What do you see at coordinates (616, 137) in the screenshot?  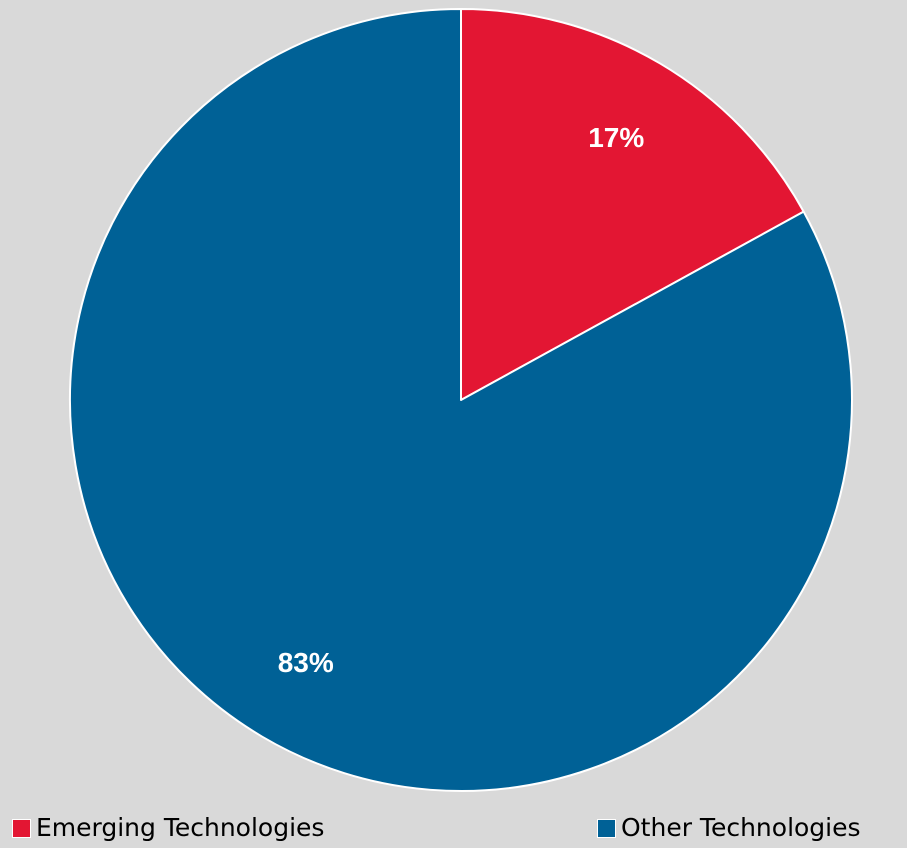 I see `data-label-emerging-technologies: 17%` at bounding box center [616, 137].